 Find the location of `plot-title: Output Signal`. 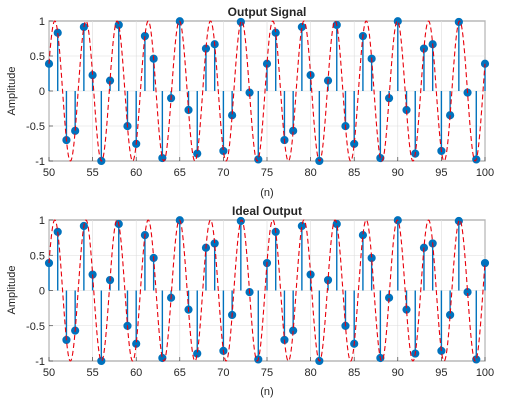

plot-title: Output Signal is located at coordinates (267, 12).